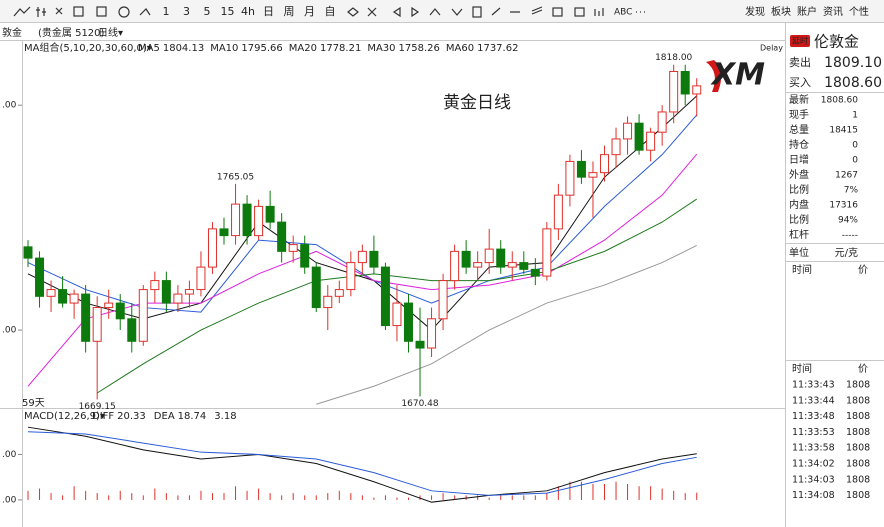  What do you see at coordinates (599, 12) in the screenshot?
I see `icon-volume` at bounding box center [599, 12].